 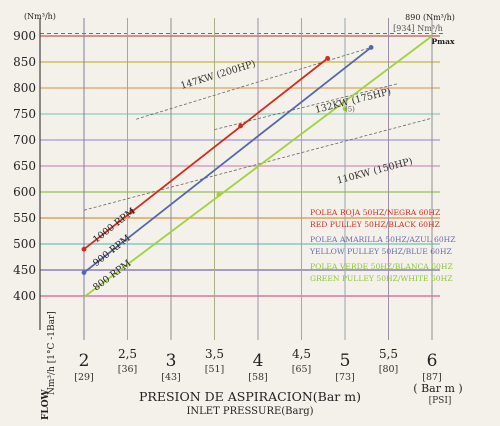 What do you see at coordinates (350, 109) in the screenshot?
I see `power-extra-label: (5)` at bounding box center [350, 109].